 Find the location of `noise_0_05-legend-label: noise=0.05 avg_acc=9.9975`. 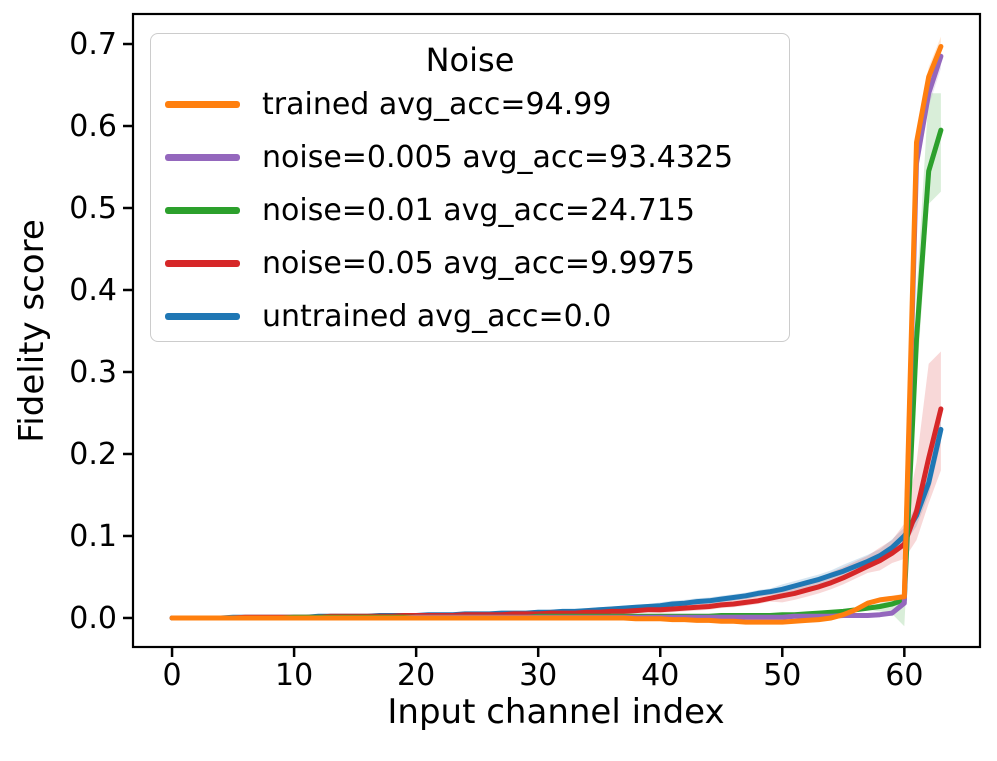

noise_0_05-legend-label: noise=0.05 avg_acc=9.9975 is located at coordinates (478, 263).